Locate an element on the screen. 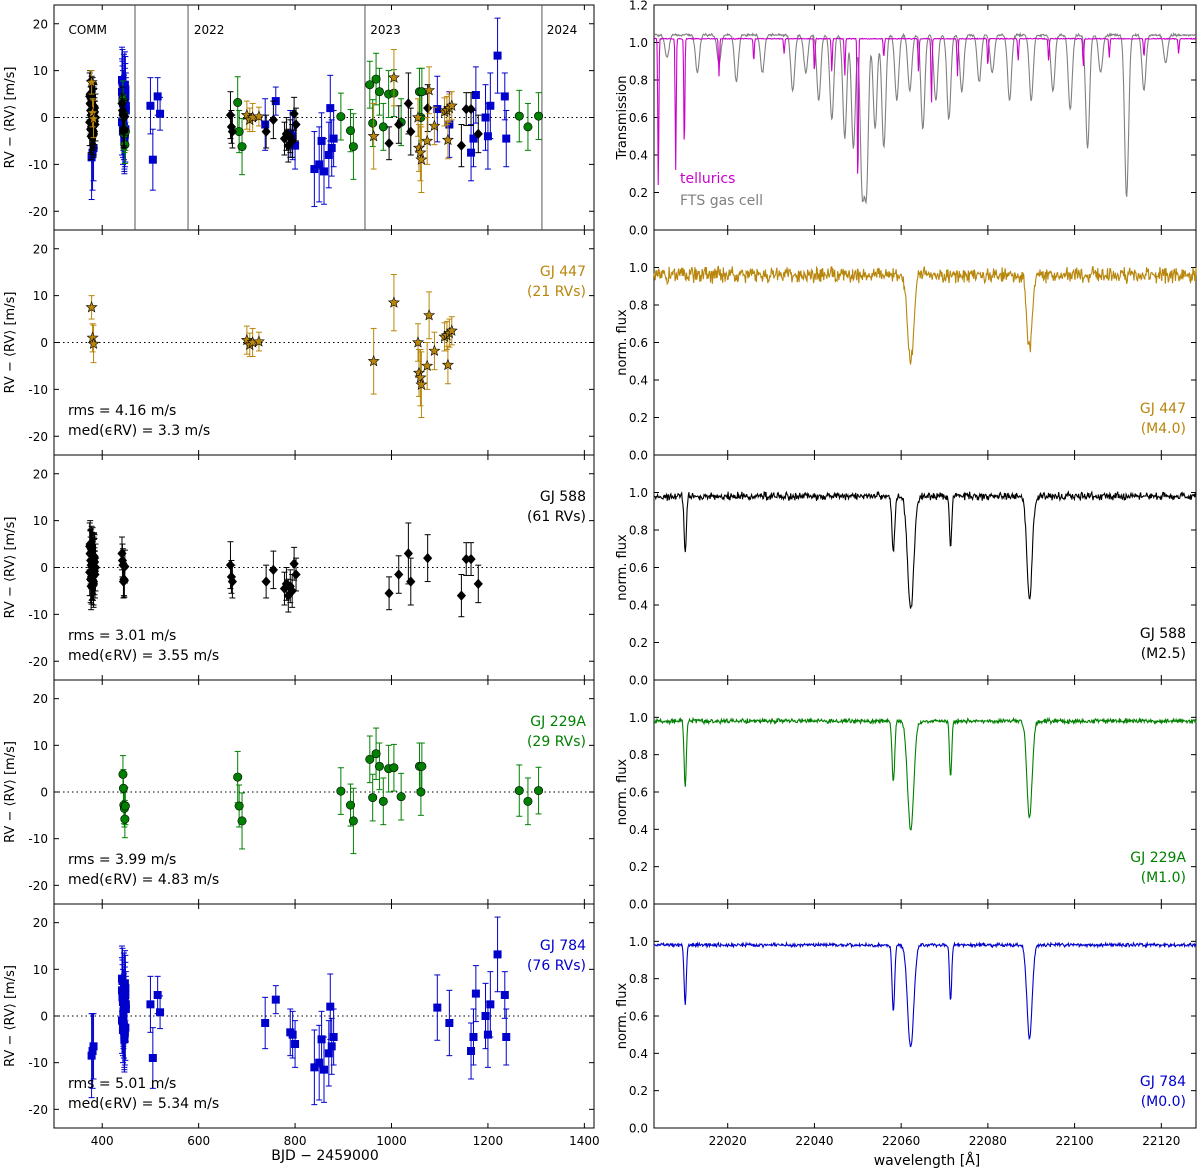 This screenshot has width=1200, height=1172. spec-panel-1-ytick-label: 0.6 is located at coordinates (638, 343).